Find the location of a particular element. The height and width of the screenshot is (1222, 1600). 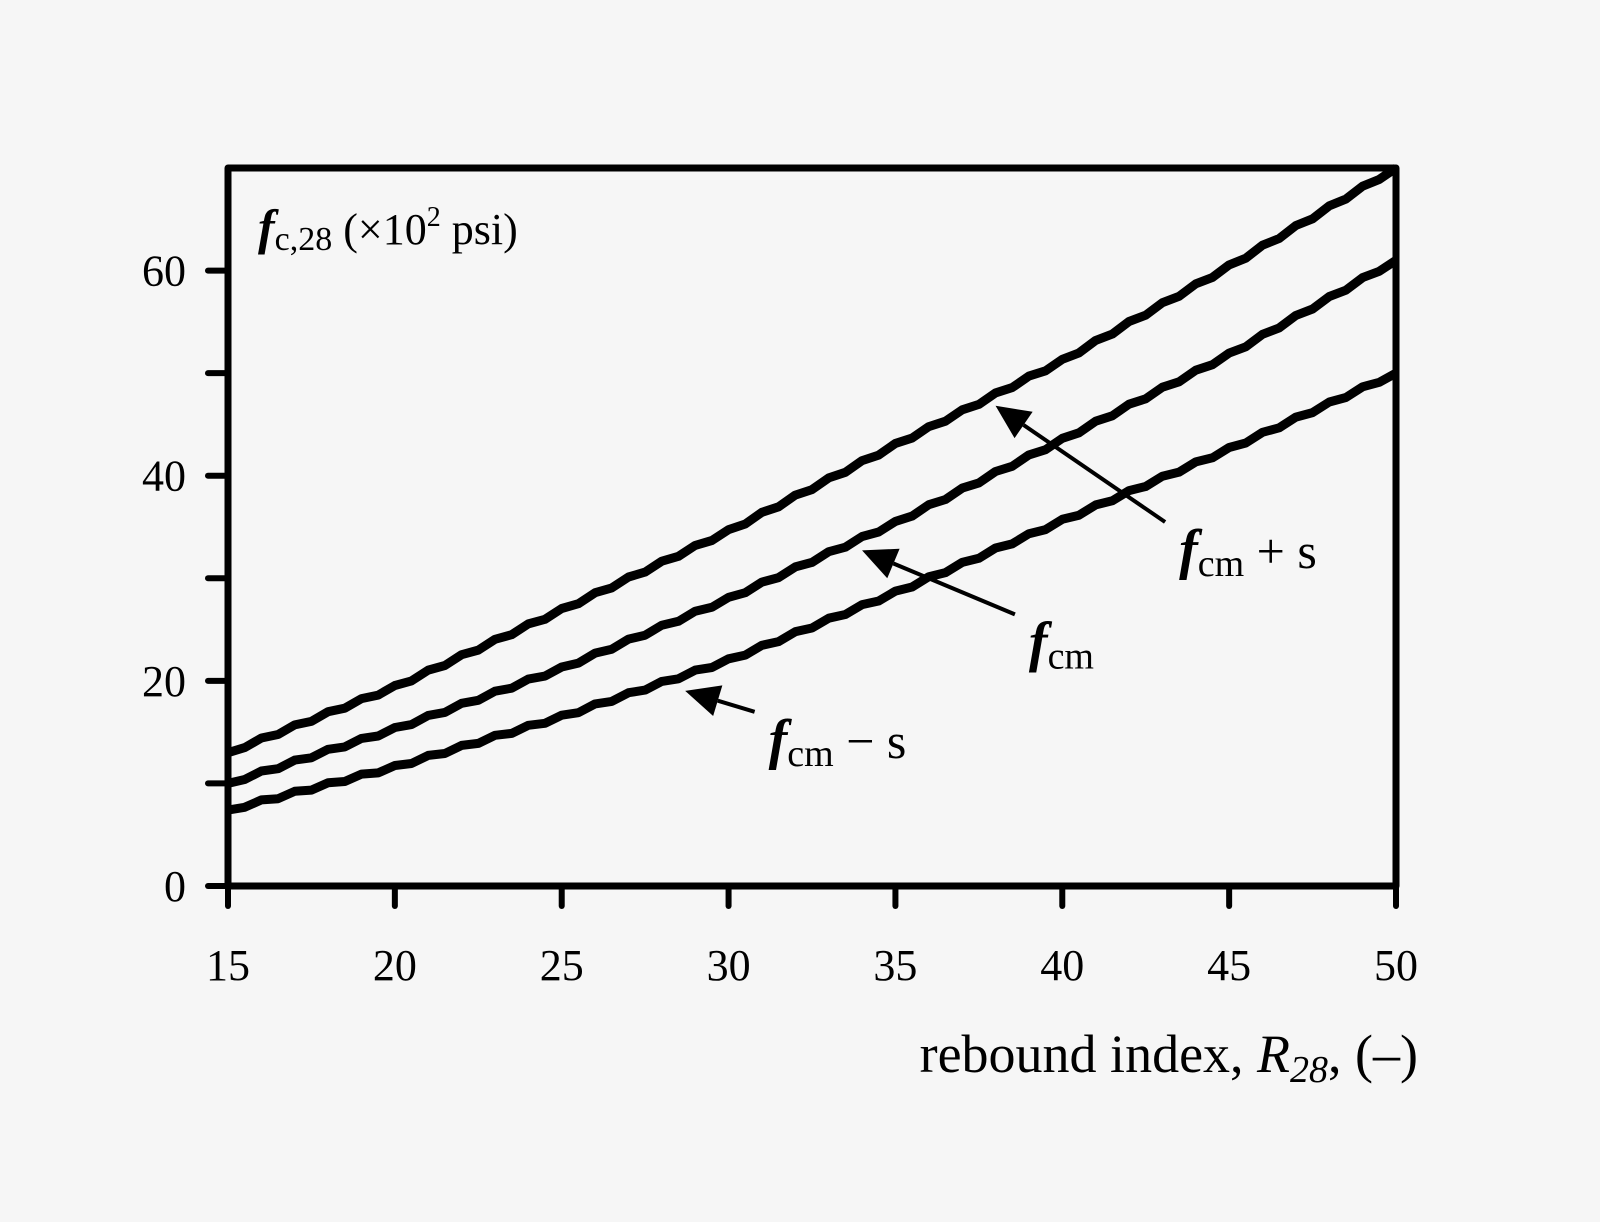

annotation-label-1: fcm is located at coordinates (1061, 644).